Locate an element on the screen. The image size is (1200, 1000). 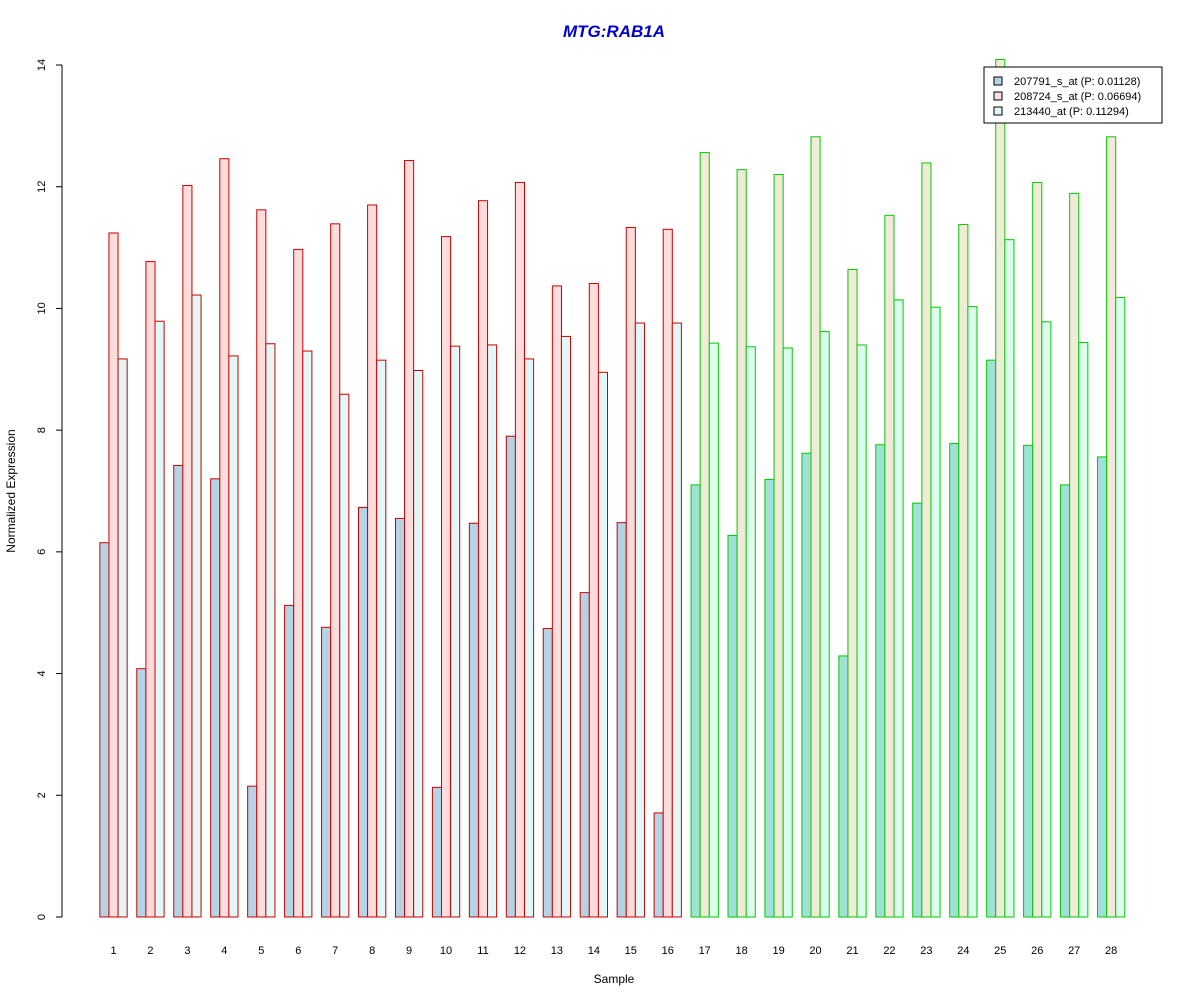
x-tick-label: 25 is located at coordinates (1000, 951).